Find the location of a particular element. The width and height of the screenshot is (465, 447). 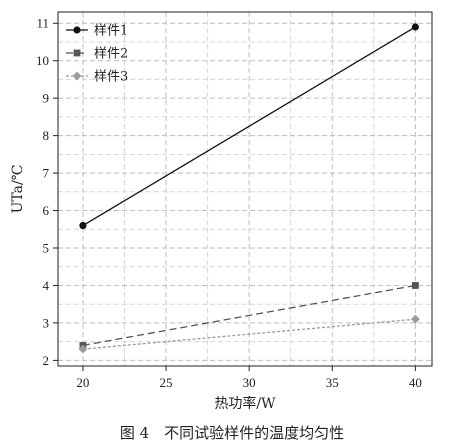

x-axis: 20 25 30 35 40 is located at coordinates (249, 378).